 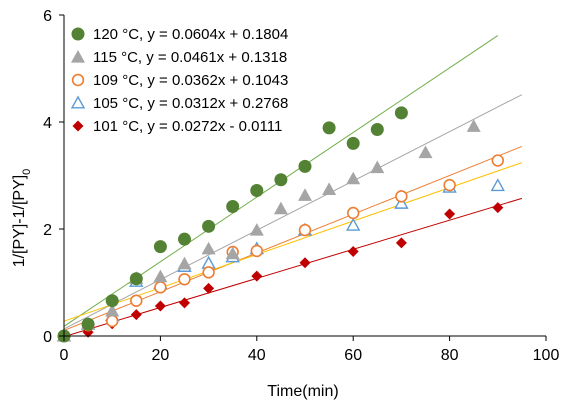 I want to click on legend-item: 120 °C, y = 0.0604x + 0.1804, so click(x=179, y=34).